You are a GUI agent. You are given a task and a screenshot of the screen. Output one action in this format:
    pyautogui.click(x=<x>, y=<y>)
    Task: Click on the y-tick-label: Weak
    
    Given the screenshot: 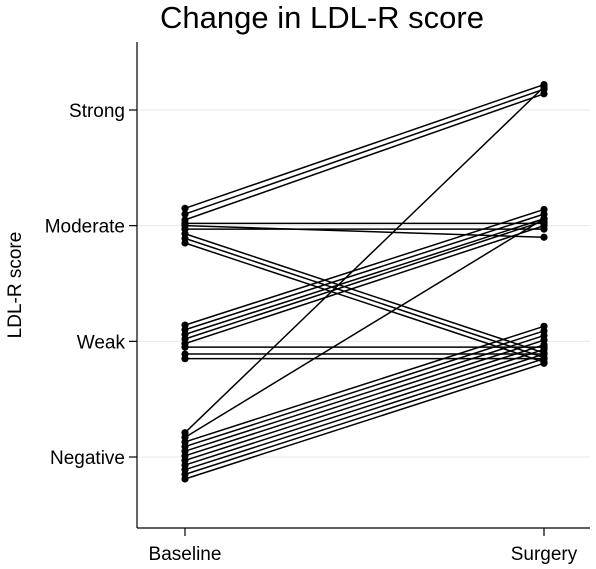 What is the action you would take?
    pyautogui.click(x=101, y=342)
    